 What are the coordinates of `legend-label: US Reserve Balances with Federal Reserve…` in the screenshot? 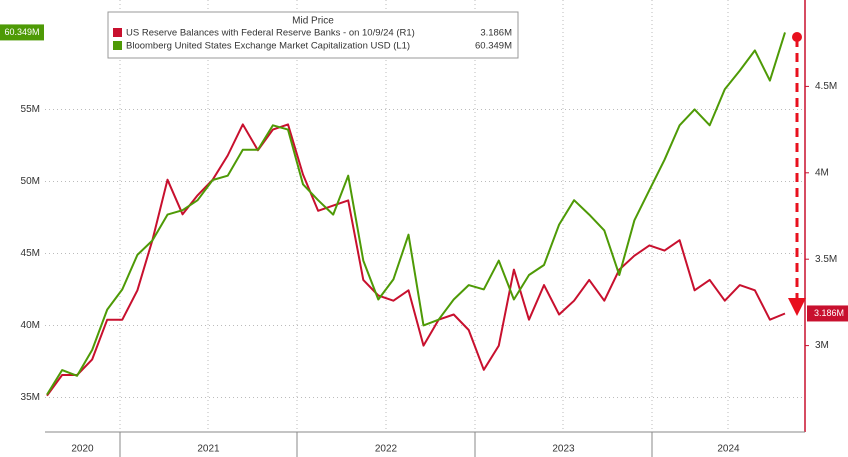 It's located at (270, 33).